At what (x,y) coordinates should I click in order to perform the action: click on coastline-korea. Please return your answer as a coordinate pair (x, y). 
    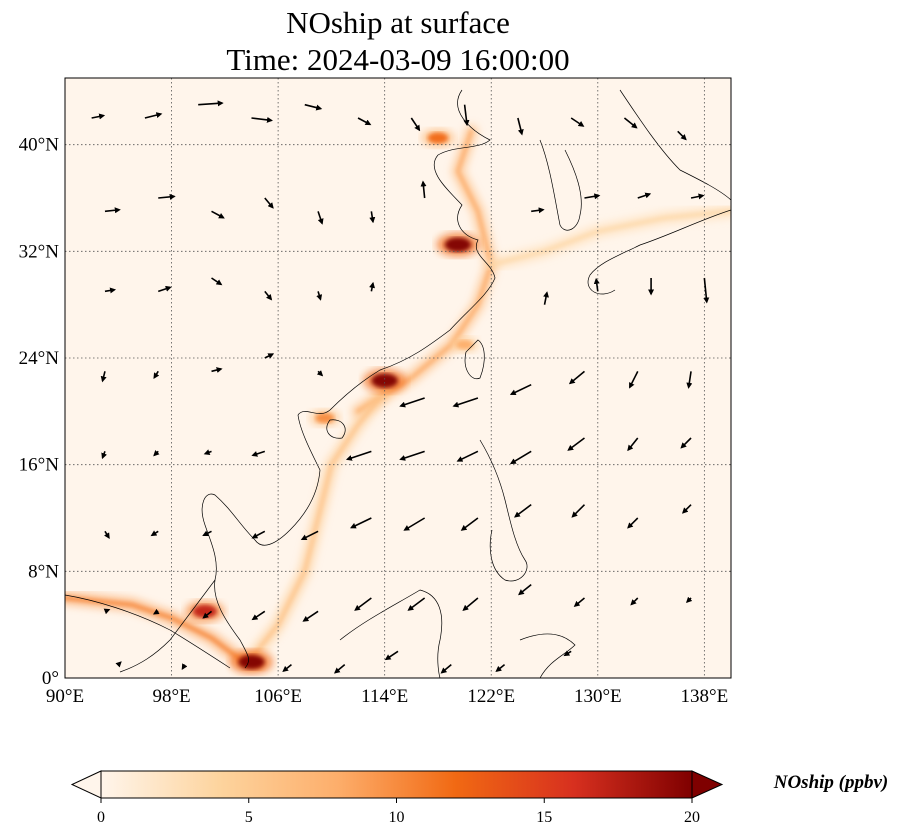
    Looking at the image, I should click on (560, 185).